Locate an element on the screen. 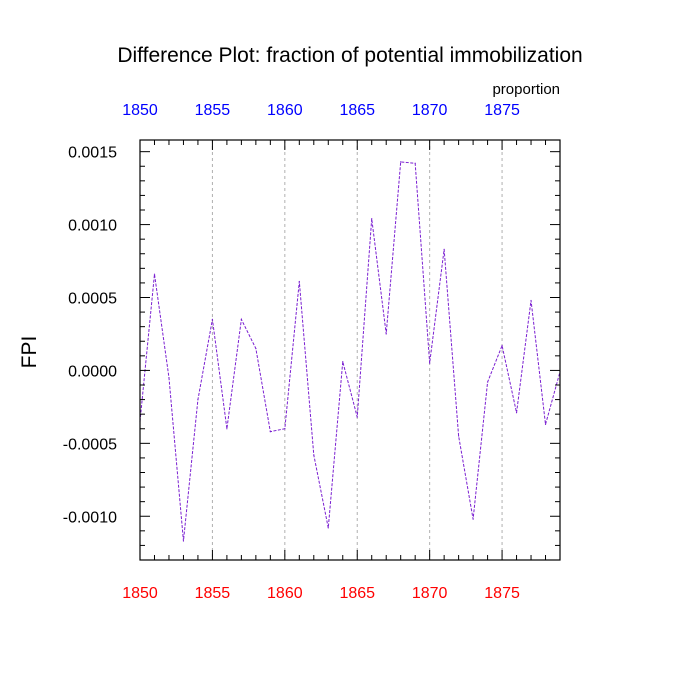 The height and width of the screenshot is (700, 700). y-tick-label: 0.0005 is located at coordinates (92, 299).